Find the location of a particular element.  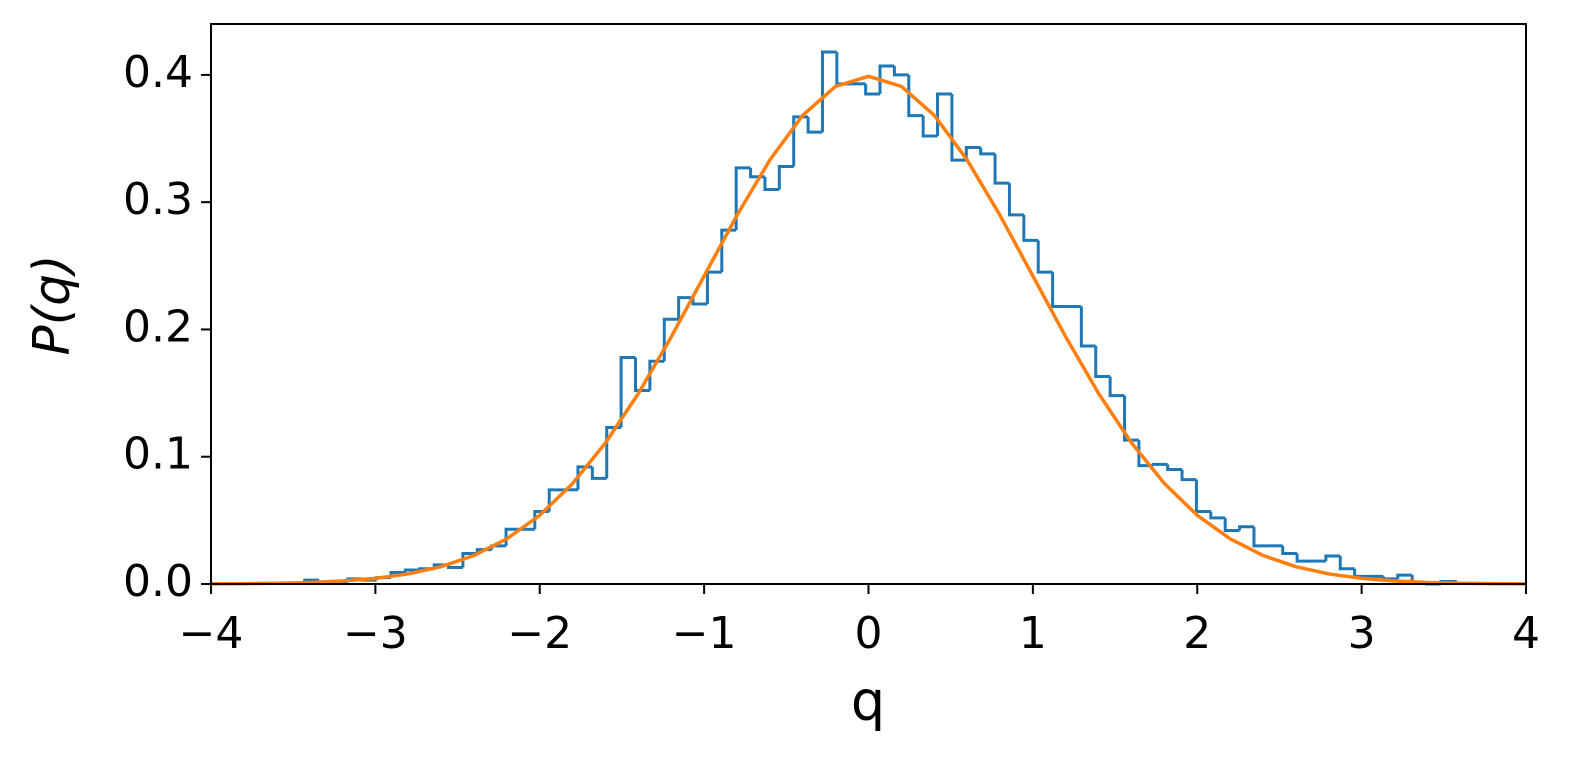

y-tick-label: 0.2 is located at coordinates (158, 326).